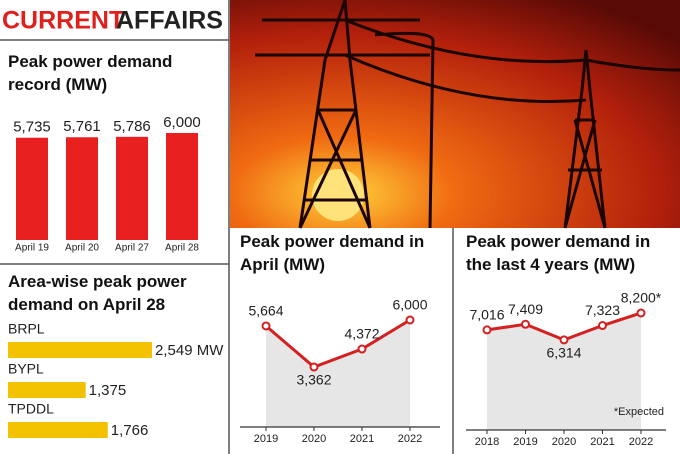 This screenshot has height=454, width=680. What do you see at coordinates (361, 334) in the screenshot?
I see `value-label: 4,372` at bounding box center [361, 334].